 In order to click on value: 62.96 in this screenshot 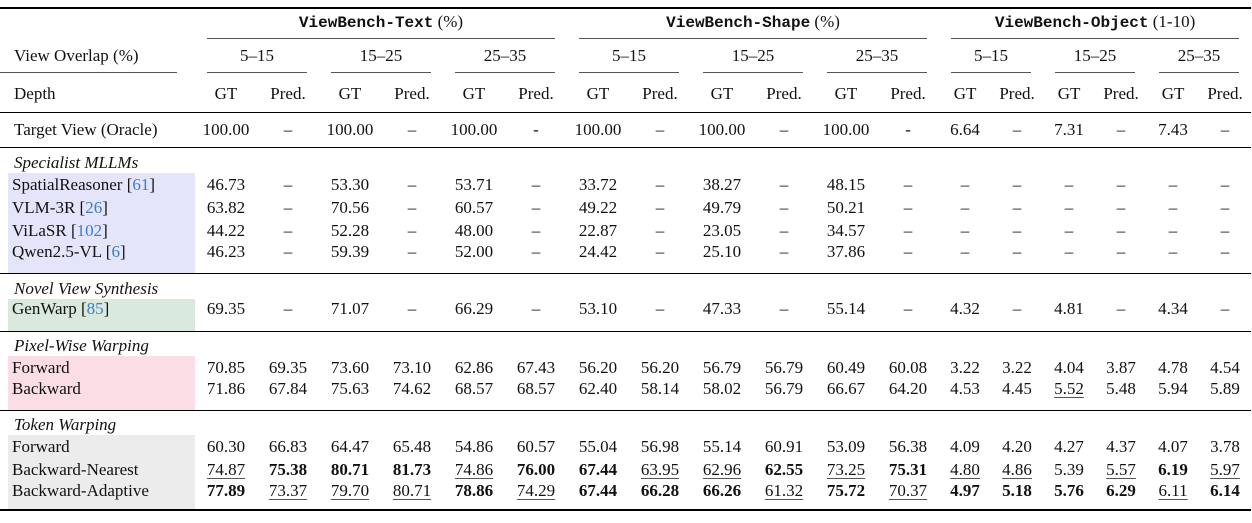, I will do `click(722, 469)`.